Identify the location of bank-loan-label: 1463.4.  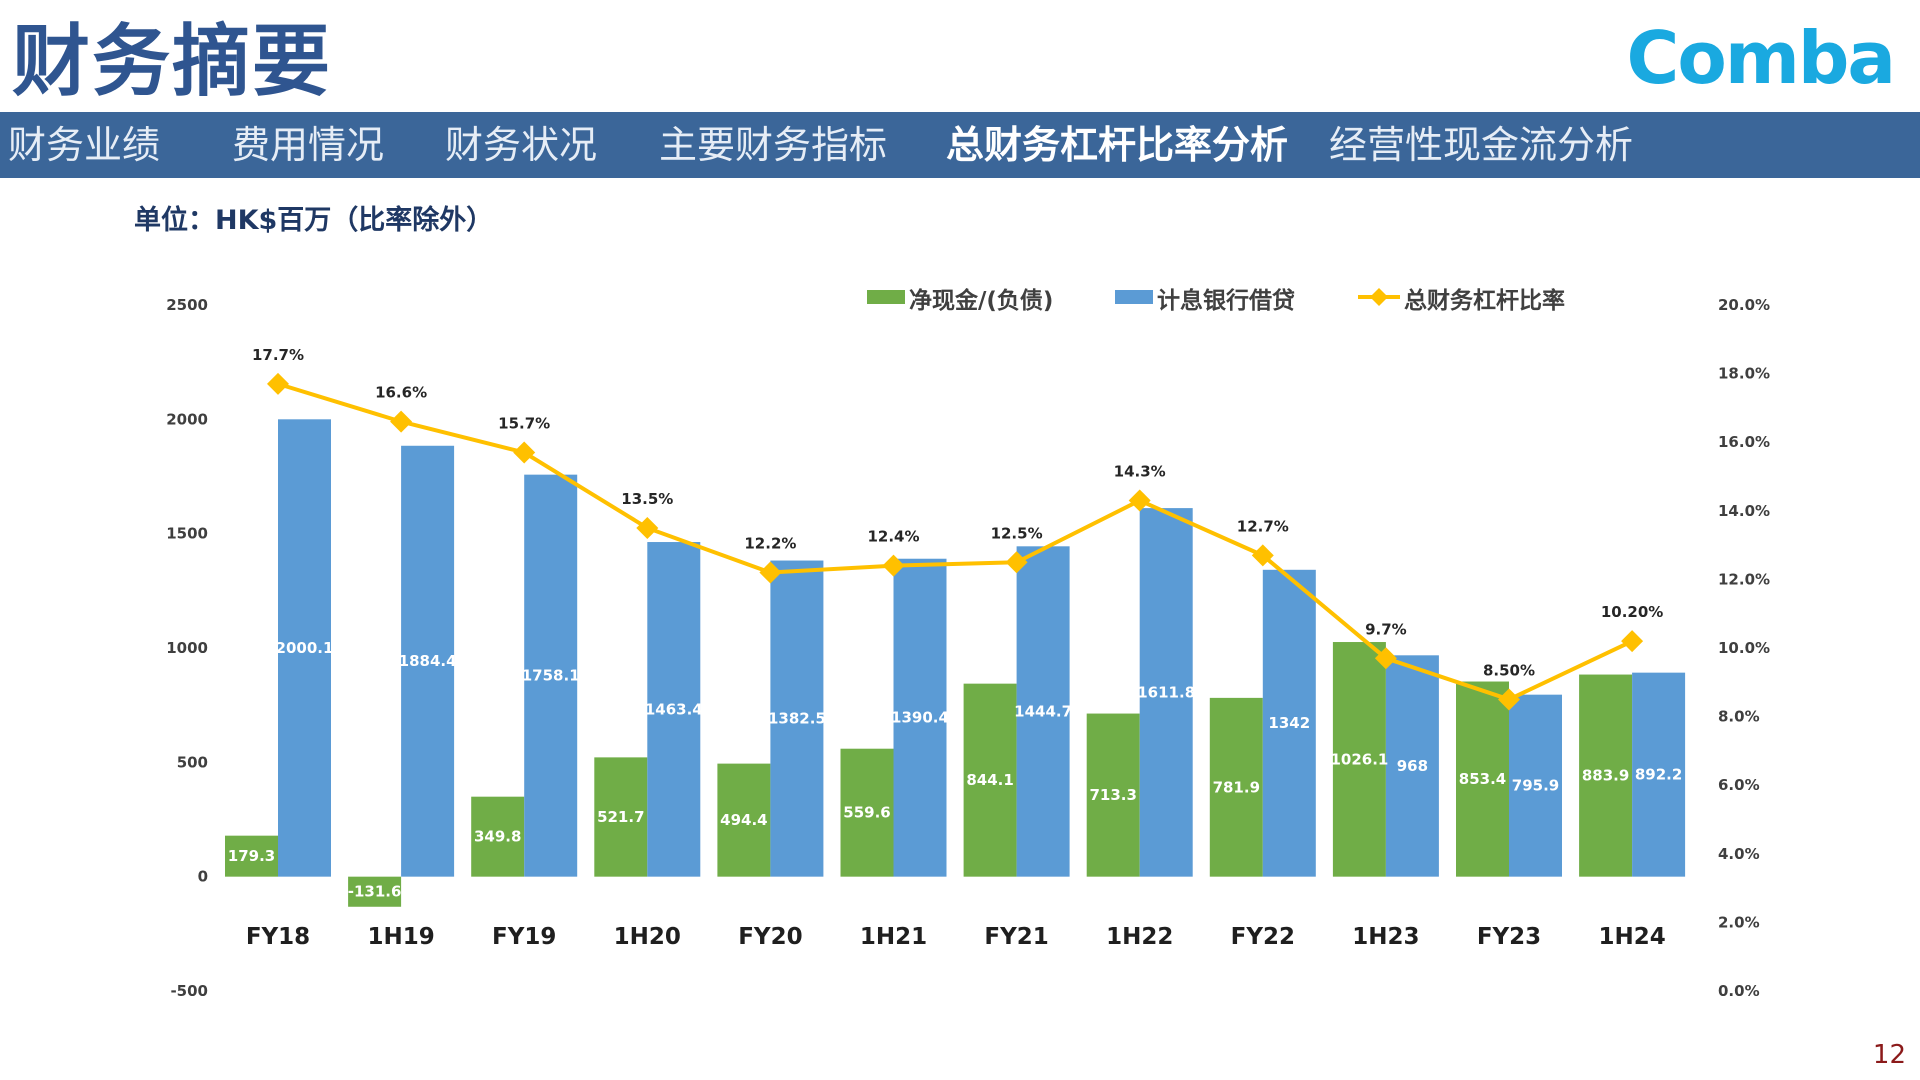
(674, 709).